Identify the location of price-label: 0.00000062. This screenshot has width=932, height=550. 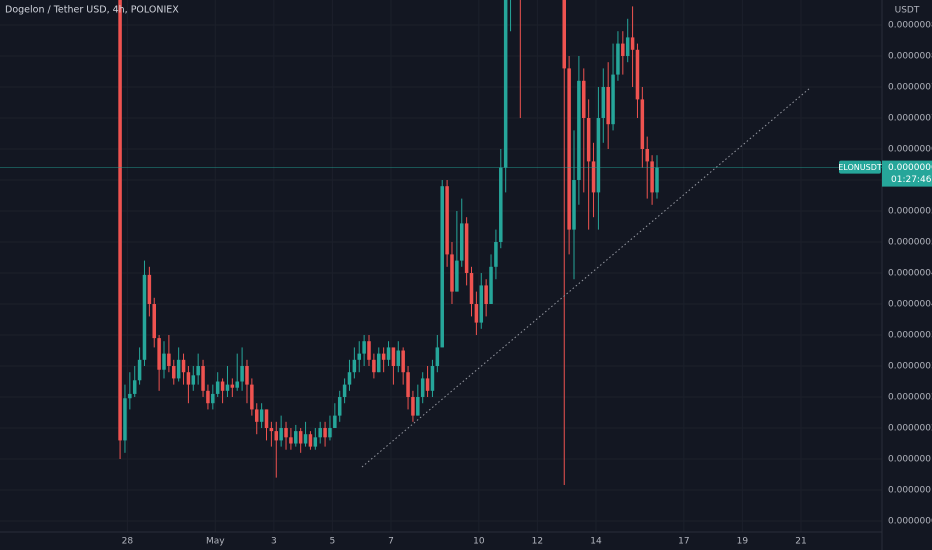
(910, 168).